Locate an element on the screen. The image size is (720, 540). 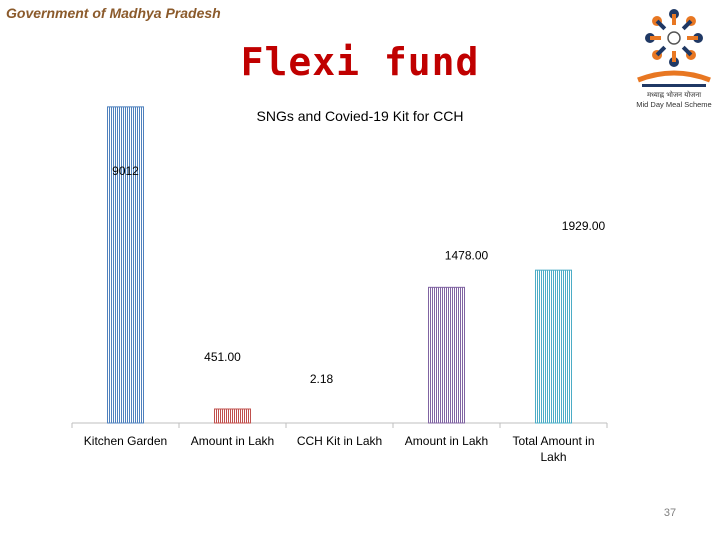
logo-arc is located at coordinates (674, 76).